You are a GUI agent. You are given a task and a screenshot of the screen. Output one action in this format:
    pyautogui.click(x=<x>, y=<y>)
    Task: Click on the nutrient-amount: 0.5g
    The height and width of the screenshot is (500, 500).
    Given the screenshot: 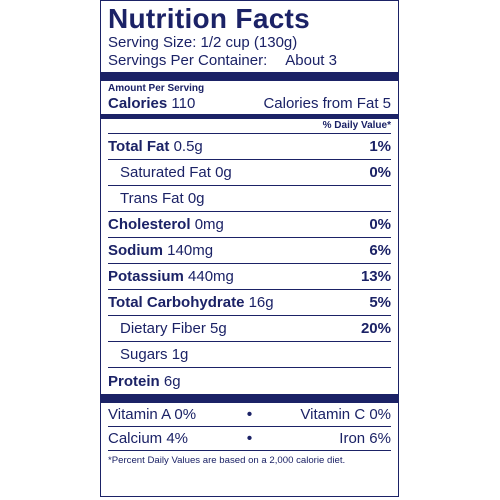 What is the action you would take?
    pyautogui.click(x=188, y=146)
    